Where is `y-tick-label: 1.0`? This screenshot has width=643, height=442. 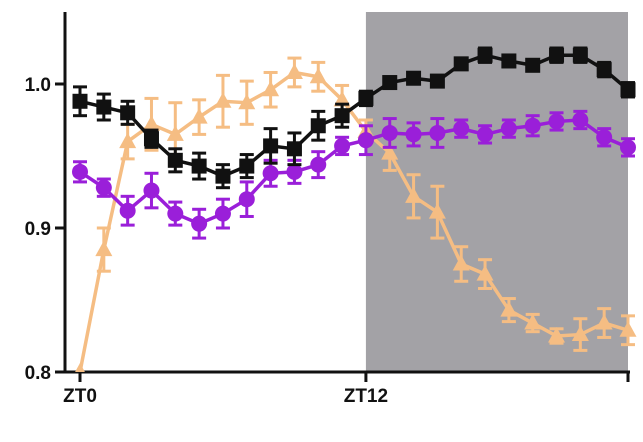 y-tick-label: 1.0 is located at coordinates (38, 85).